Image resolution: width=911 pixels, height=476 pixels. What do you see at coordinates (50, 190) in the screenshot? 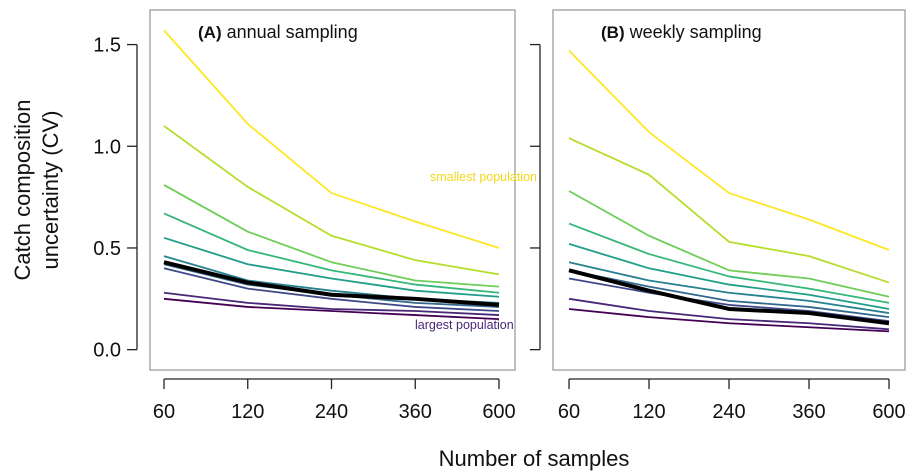
I see `y-axis-label: uncertainty (CV)` at bounding box center [50, 190].